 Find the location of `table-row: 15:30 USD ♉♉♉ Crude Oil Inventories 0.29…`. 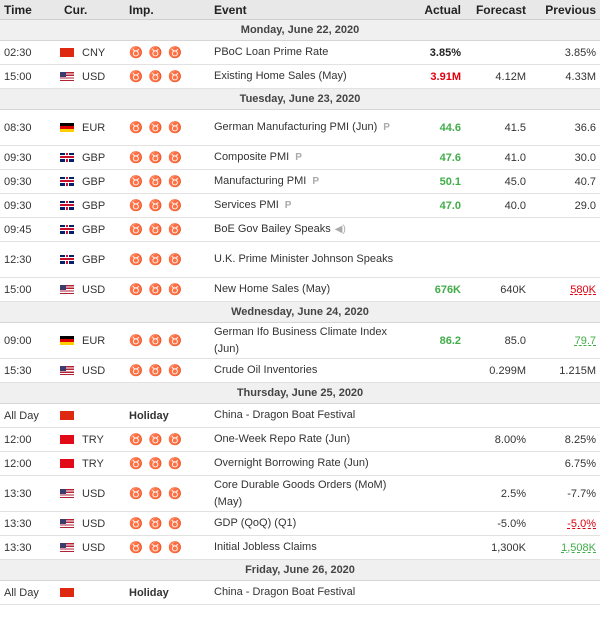

table-row: 15:30 USD ♉♉♉ Crude Oil Inventories 0.29… is located at coordinates (300, 370).